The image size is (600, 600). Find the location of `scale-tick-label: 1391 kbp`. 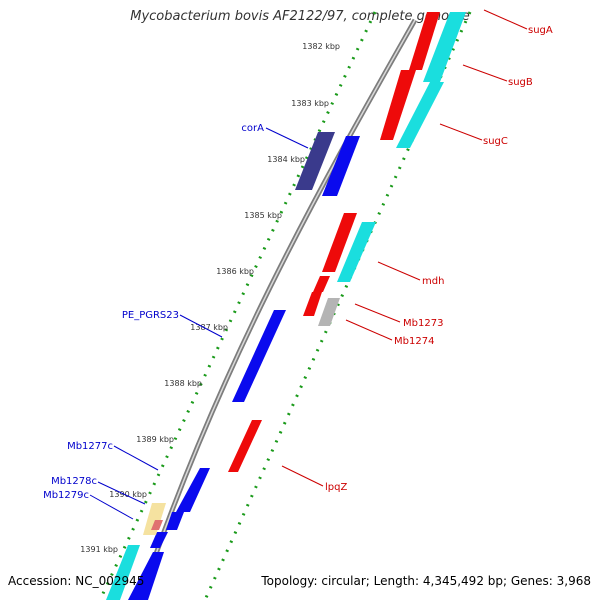

scale-tick-label: 1391 kbp is located at coordinates (99, 549).